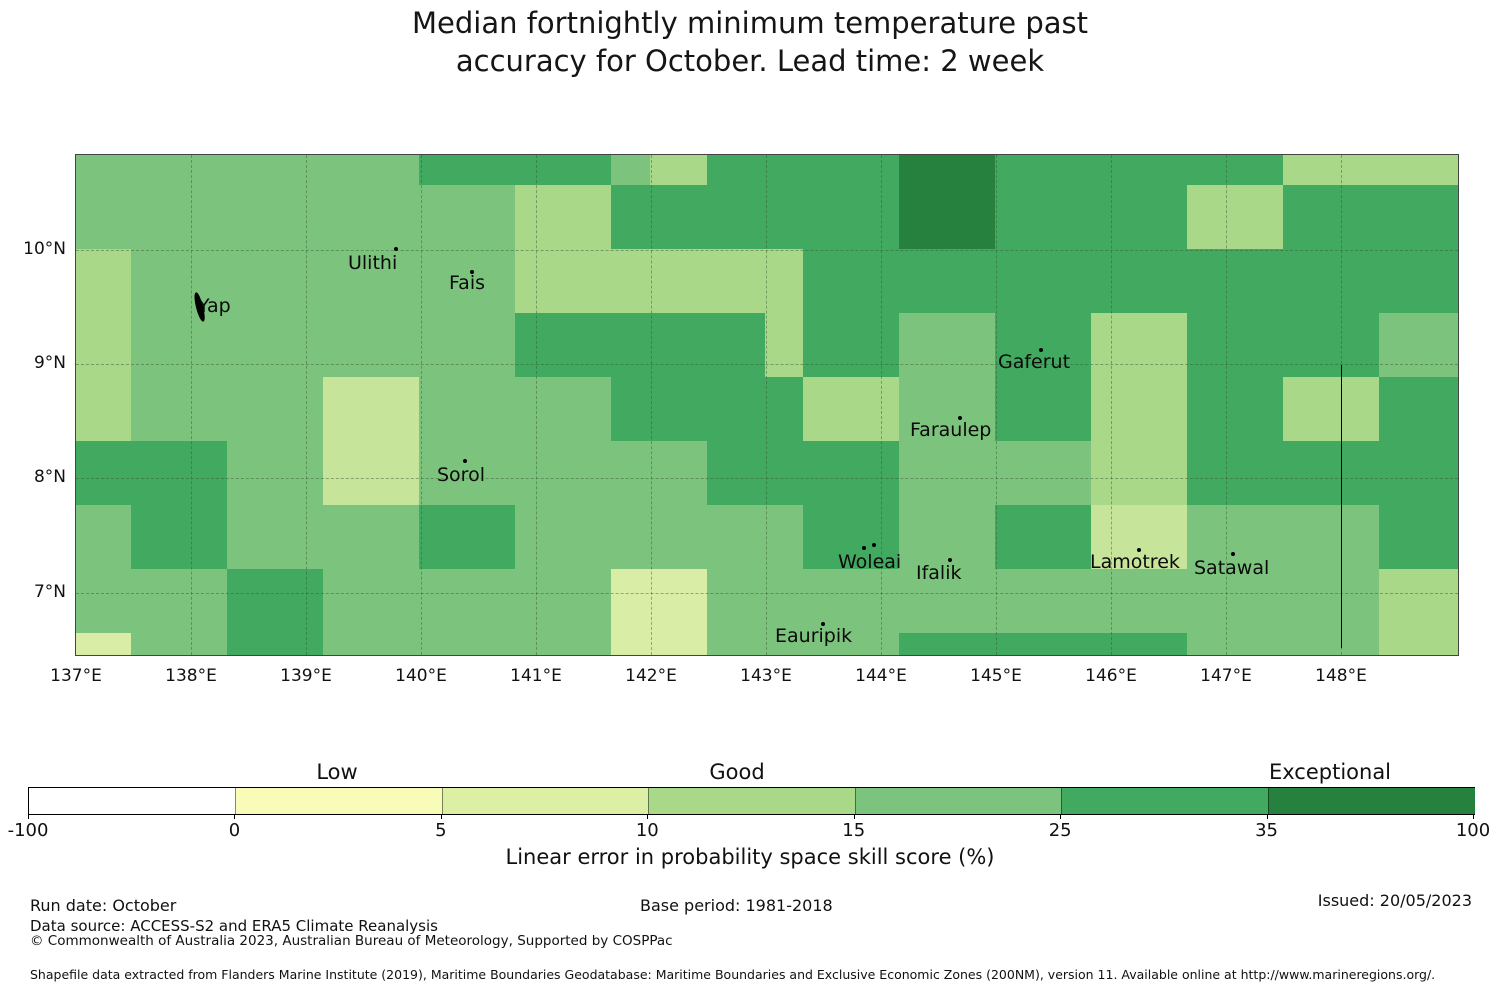 This screenshot has width=1500, height=990. Describe the element at coordinates (1473, 830) in the screenshot. I see `colorbar-tick-label: 100` at that location.